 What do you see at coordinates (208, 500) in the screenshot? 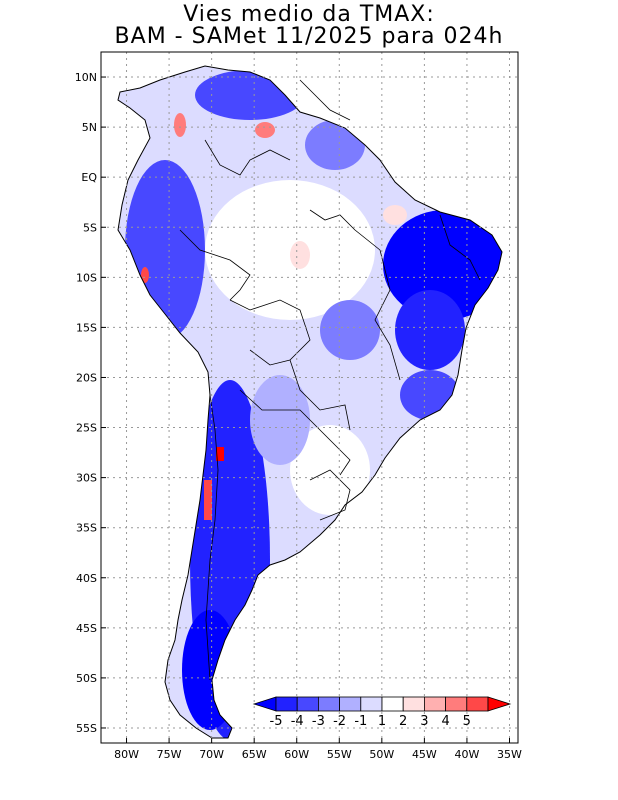
I see `positive-andes-central` at bounding box center [208, 500].